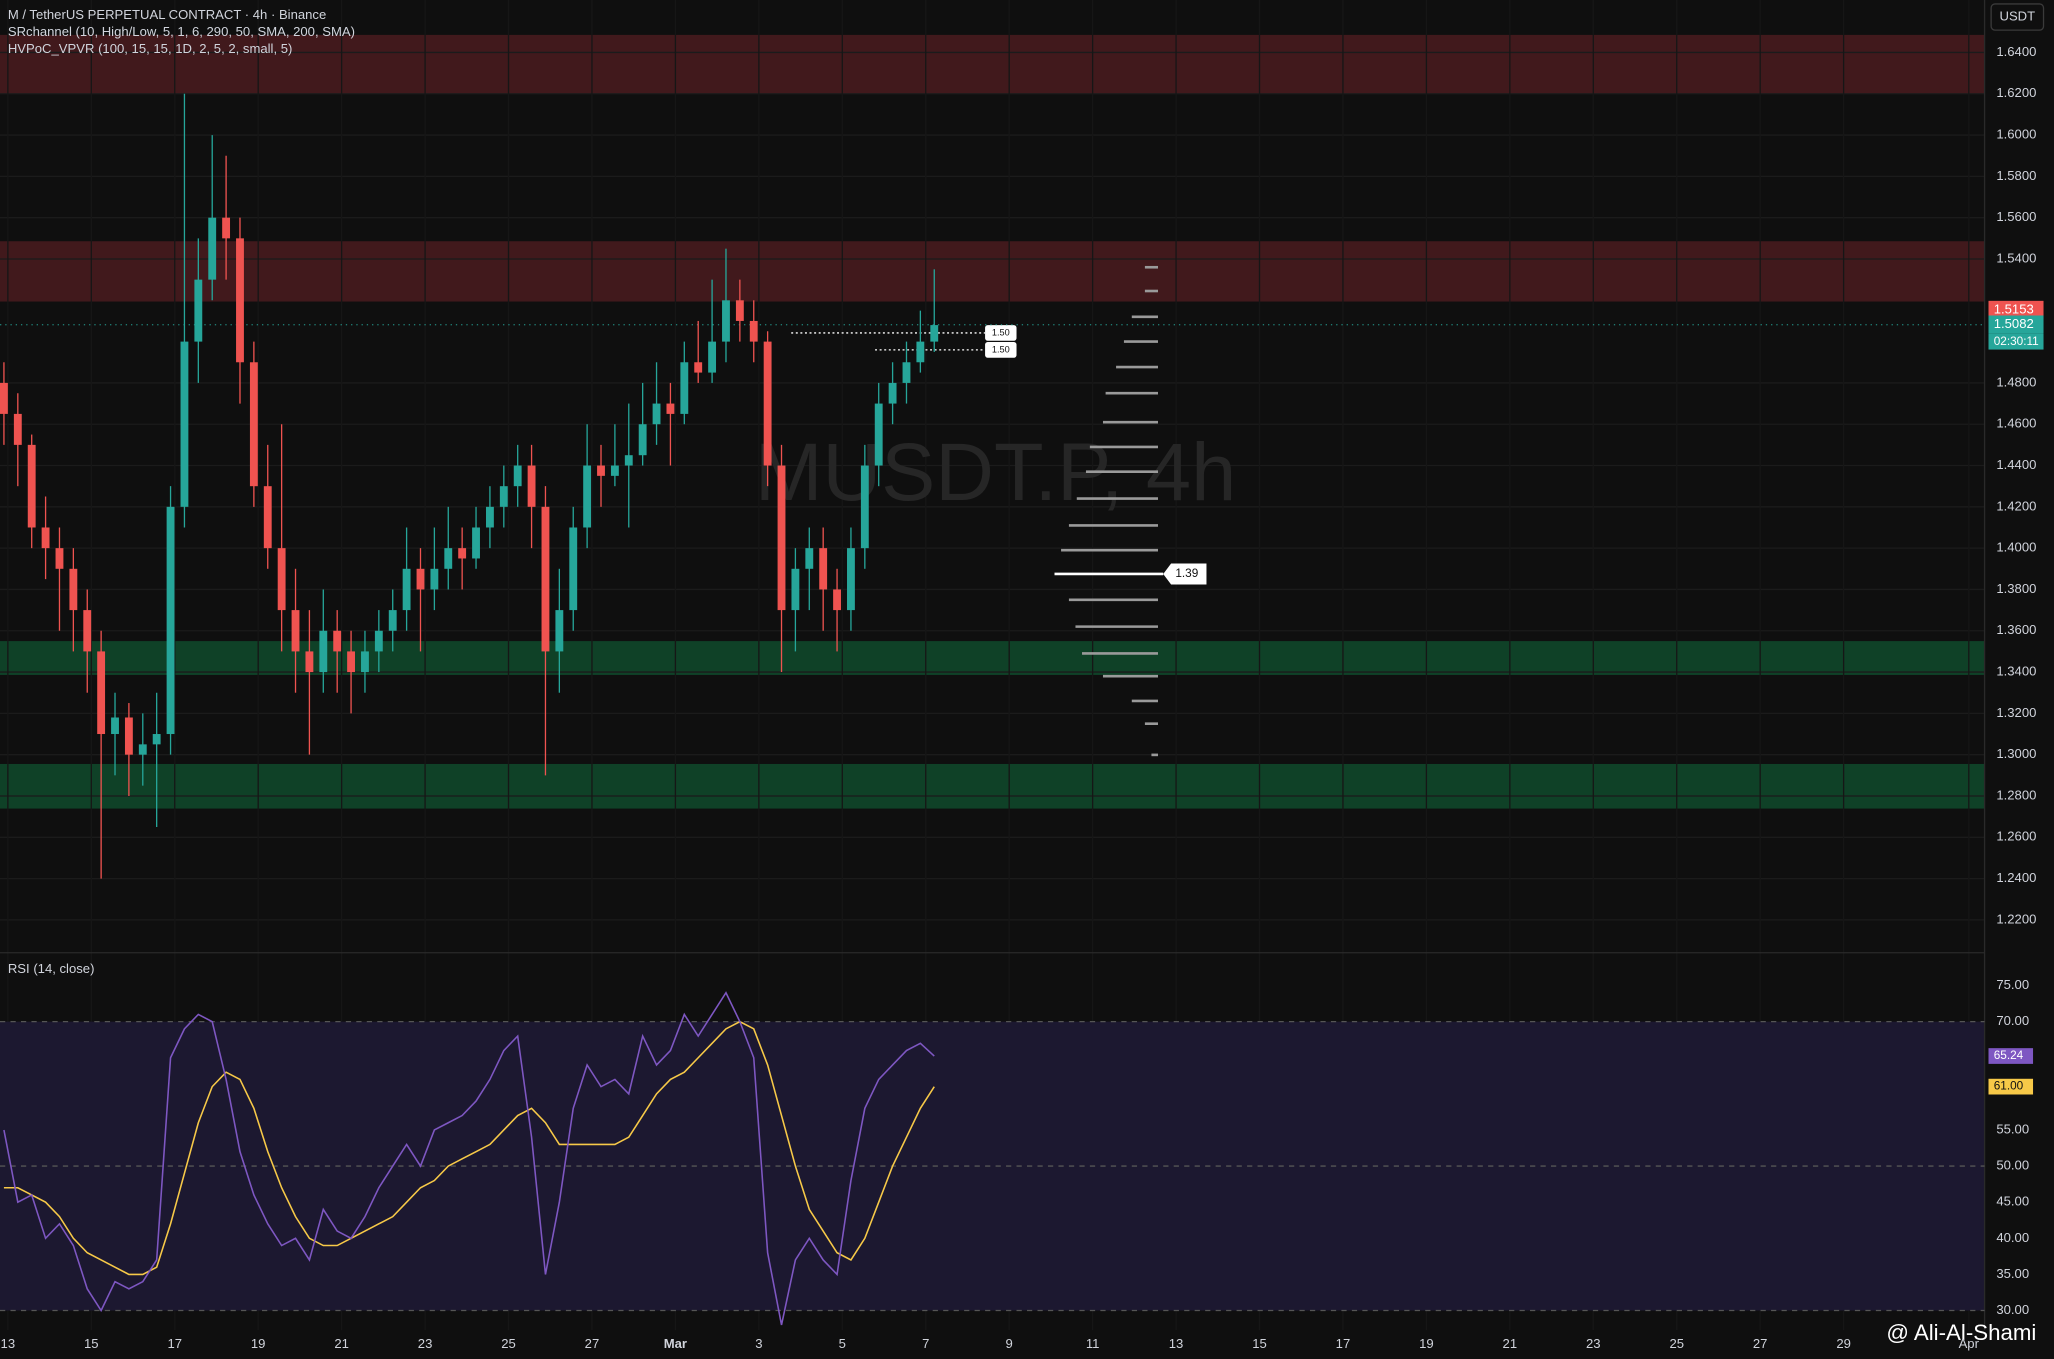 The height and width of the screenshot is (1359, 2054). Describe the element at coordinates (925, 1343) in the screenshot. I see `x-tick-label: 7` at that location.